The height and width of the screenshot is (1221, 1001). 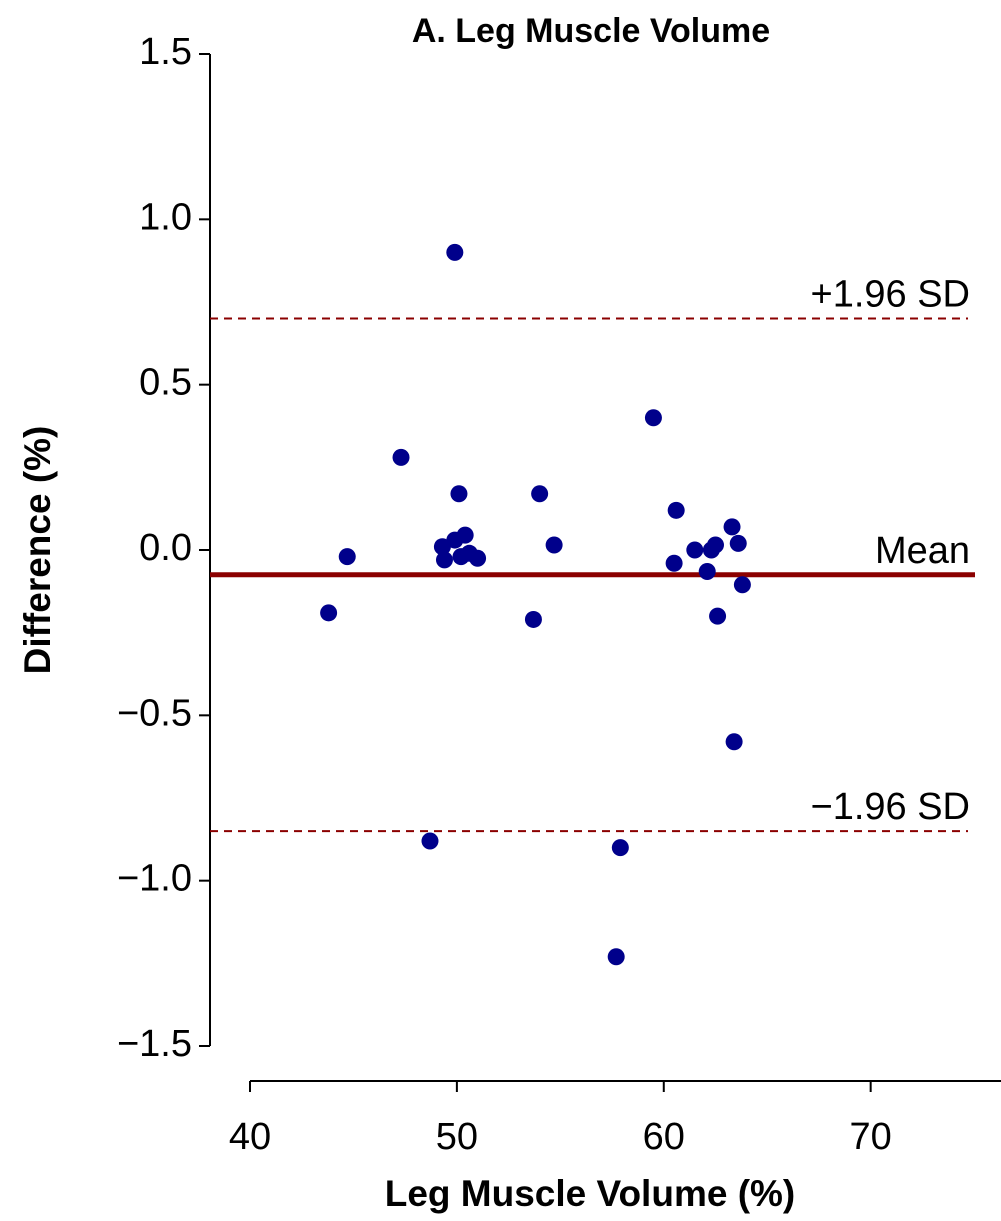 What do you see at coordinates (591, 31) in the screenshot?
I see `chart-title: A. Leg Muscle Volume` at bounding box center [591, 31].